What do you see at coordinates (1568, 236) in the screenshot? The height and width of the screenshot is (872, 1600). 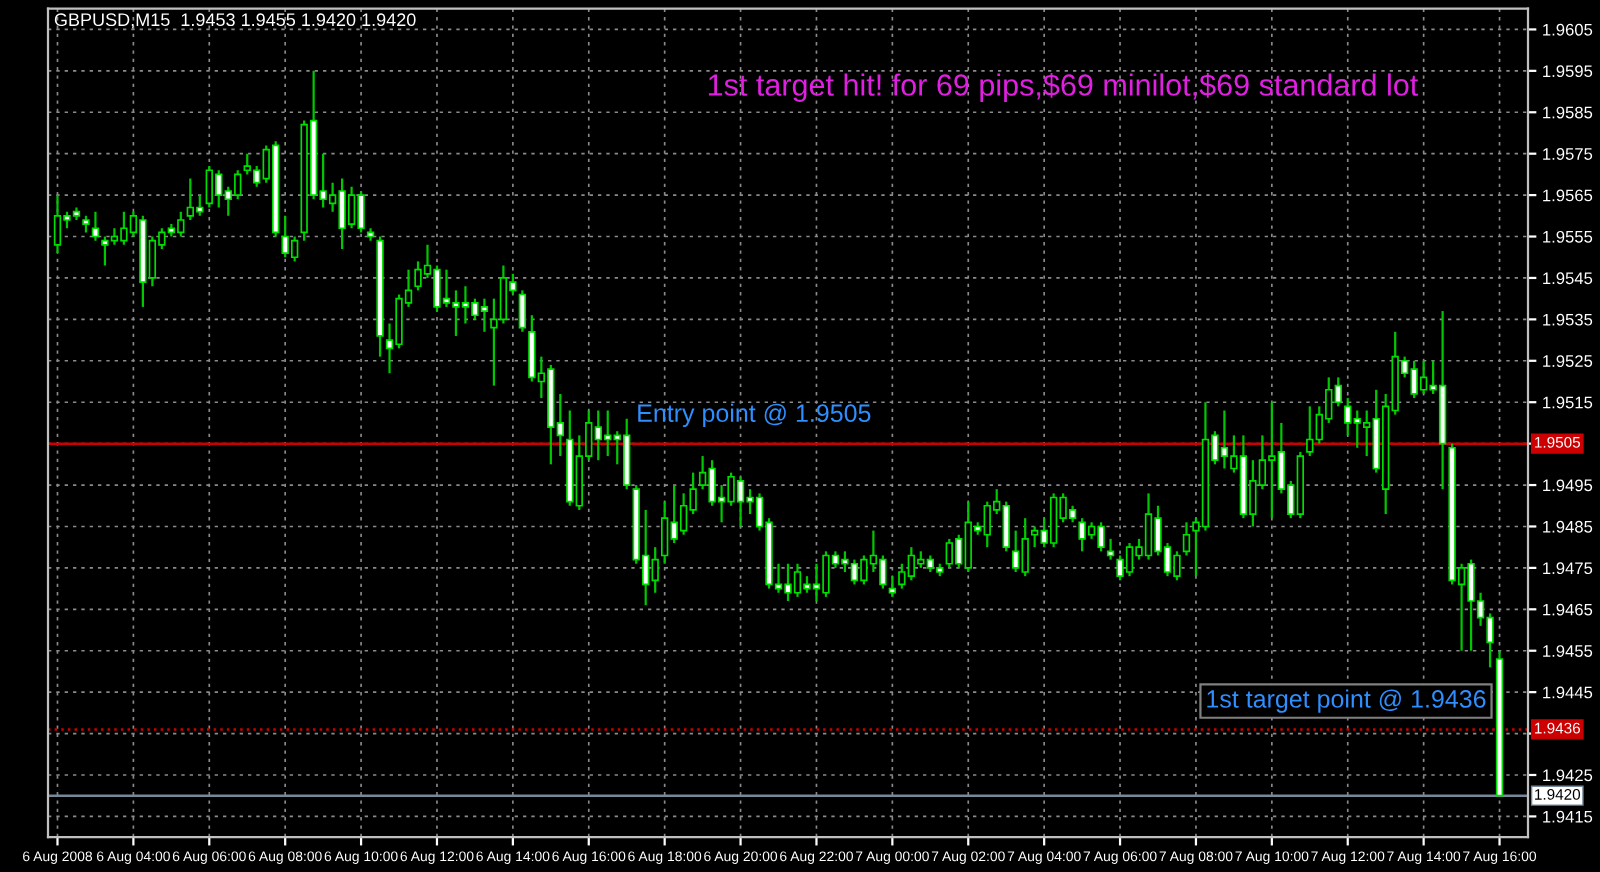 I see `y-tick-label: 1.9555` at bounding box center [1568, 236].